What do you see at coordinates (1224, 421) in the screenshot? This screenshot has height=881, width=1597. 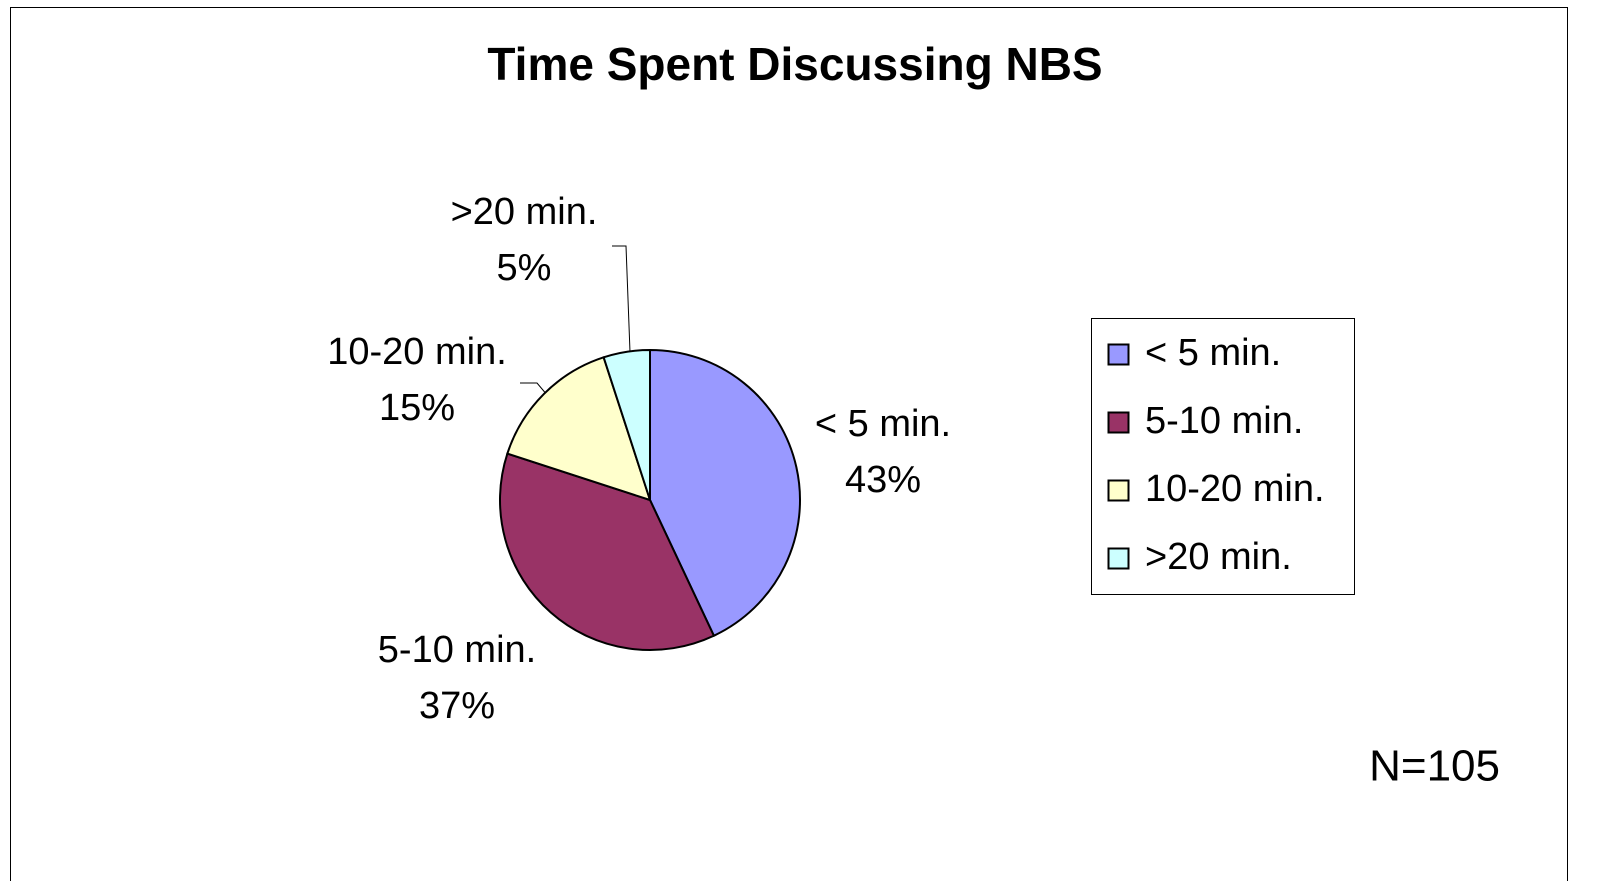 I see `legend-label: 5-10 min.` at bounding box center [1224, 421].